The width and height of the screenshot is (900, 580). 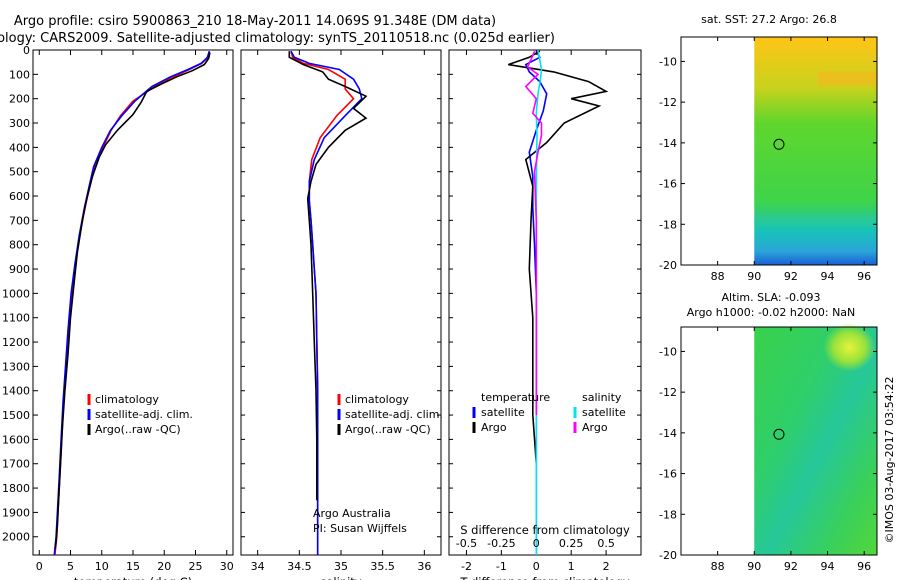 I want to click on sst-map-title: sat. SST: 27.2 Argo: 26.8, so click(x=769, y=19).